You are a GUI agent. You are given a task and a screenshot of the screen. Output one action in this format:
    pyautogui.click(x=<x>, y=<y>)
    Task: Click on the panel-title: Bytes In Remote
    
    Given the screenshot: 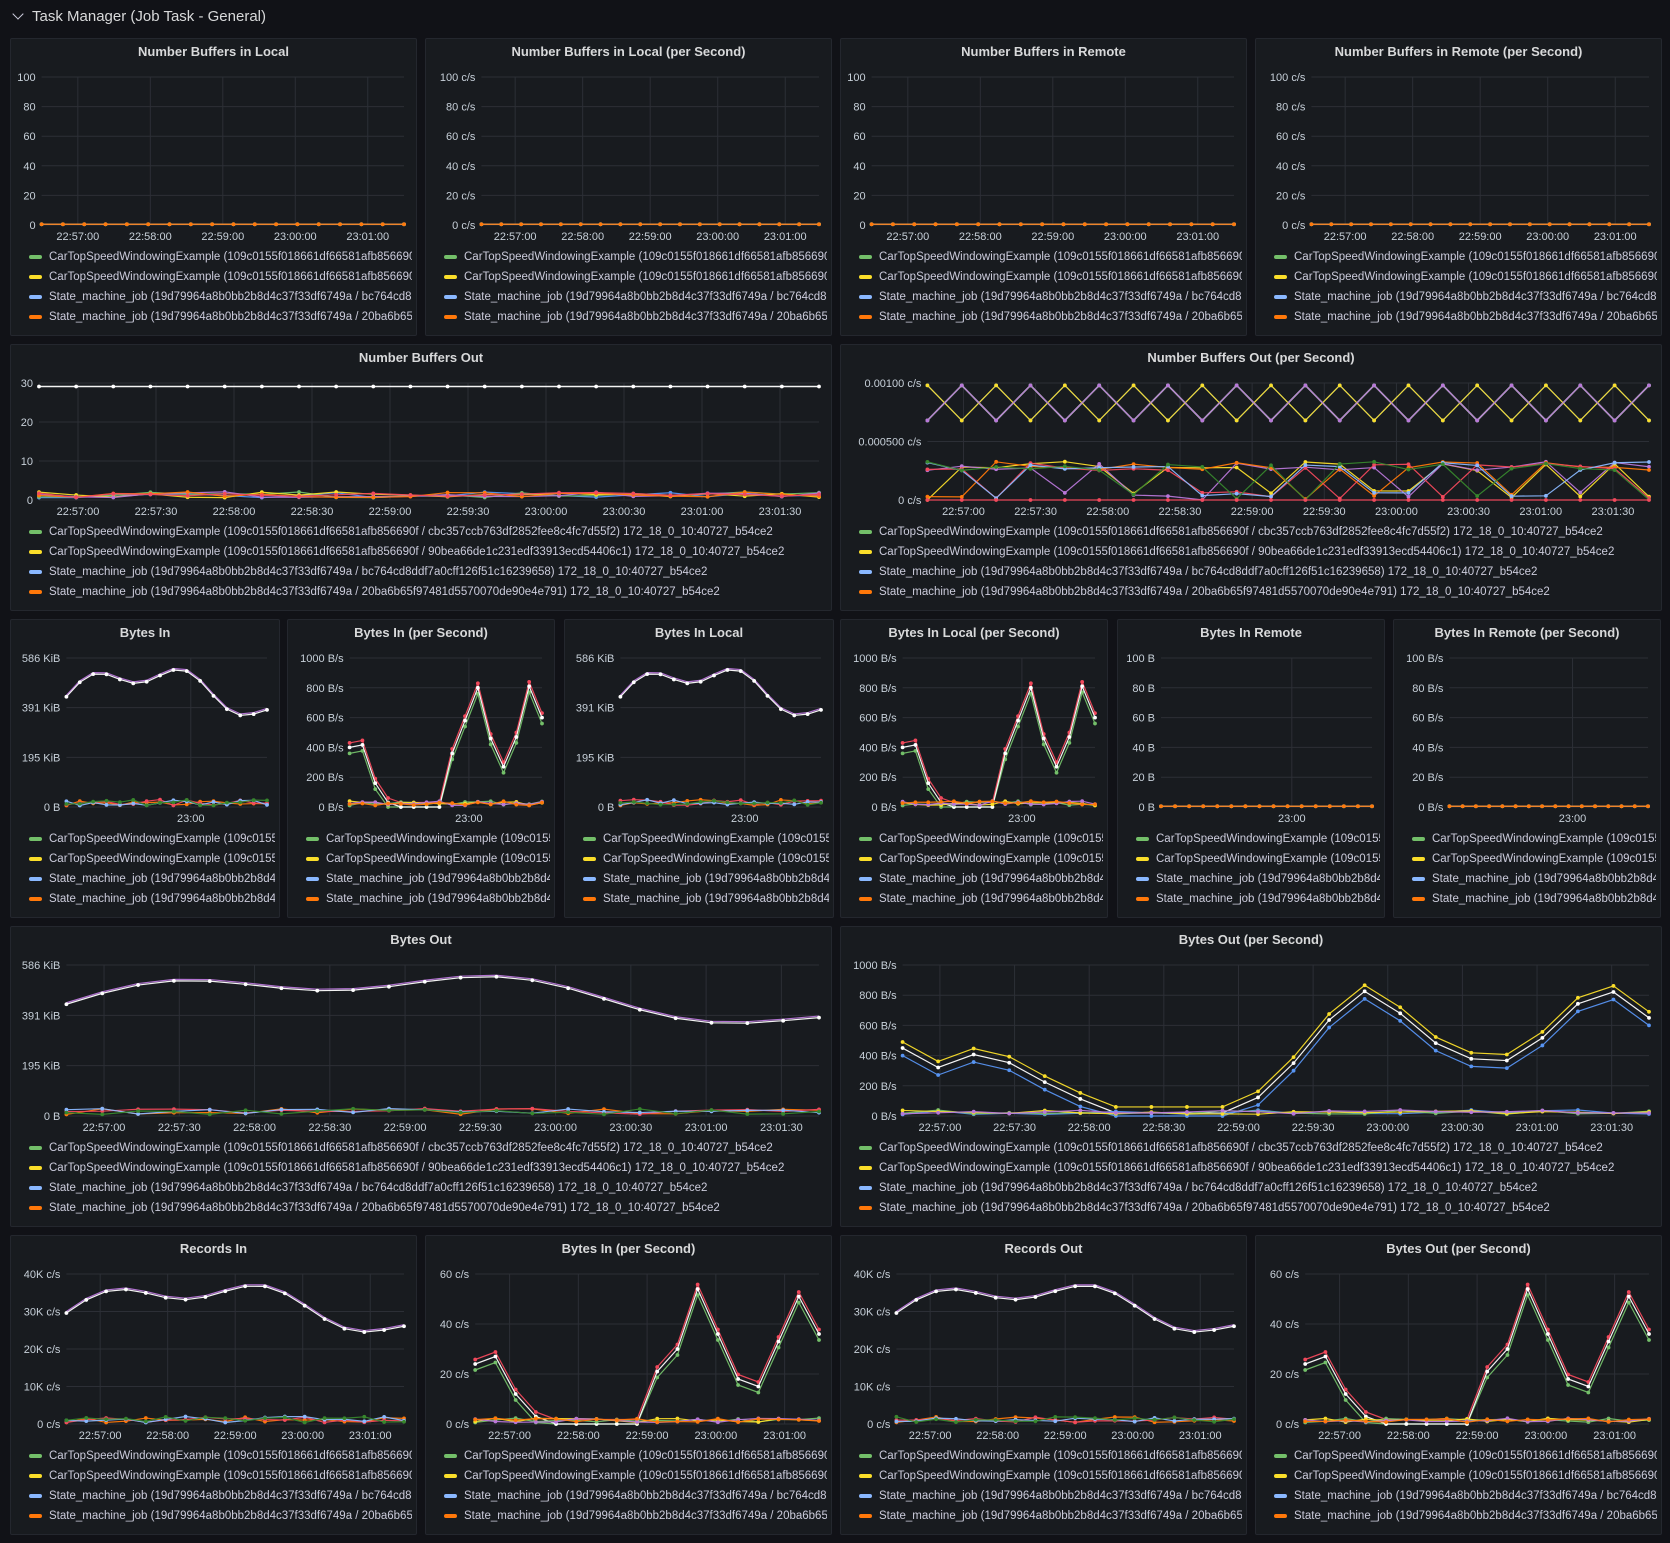 What is the action you would take?
    pyautogui.click(x=1251, y=632)
    